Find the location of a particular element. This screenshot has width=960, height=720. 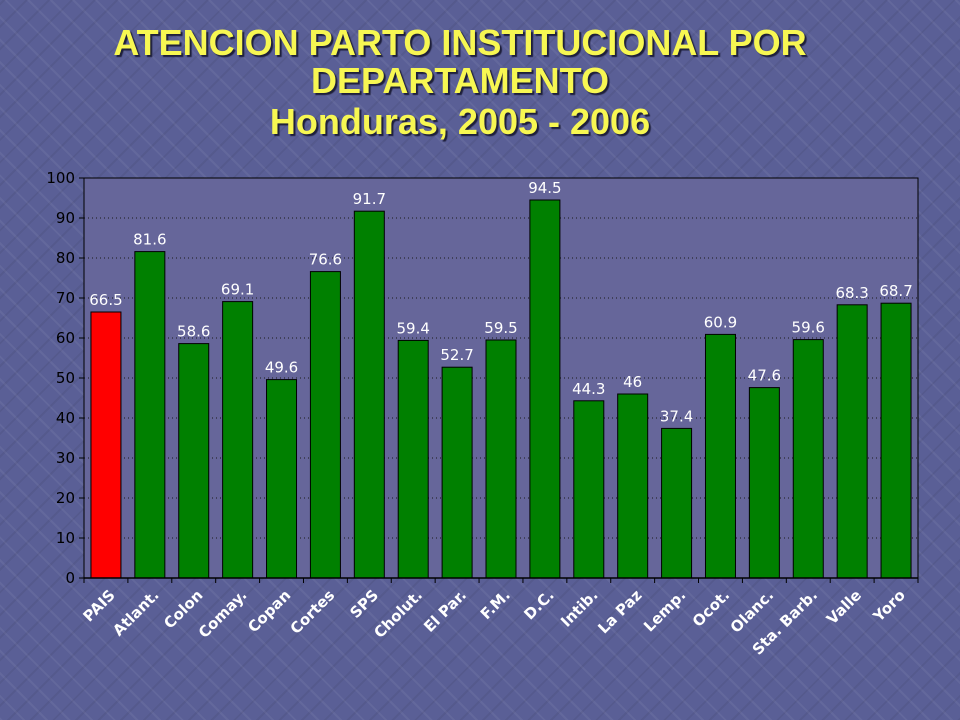

x-category-label: D.C. is located at coordinates (538, 604).